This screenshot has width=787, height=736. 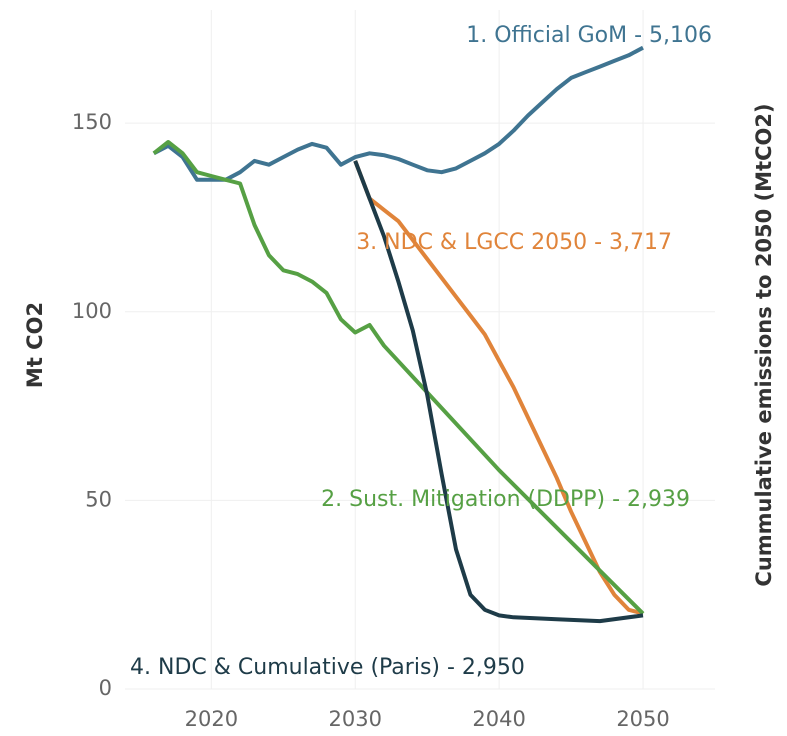 What do you see at coordinates (355, 719) in the screenshot?
I see `x-tick-label: 2030` at bounding box center [355, 719].